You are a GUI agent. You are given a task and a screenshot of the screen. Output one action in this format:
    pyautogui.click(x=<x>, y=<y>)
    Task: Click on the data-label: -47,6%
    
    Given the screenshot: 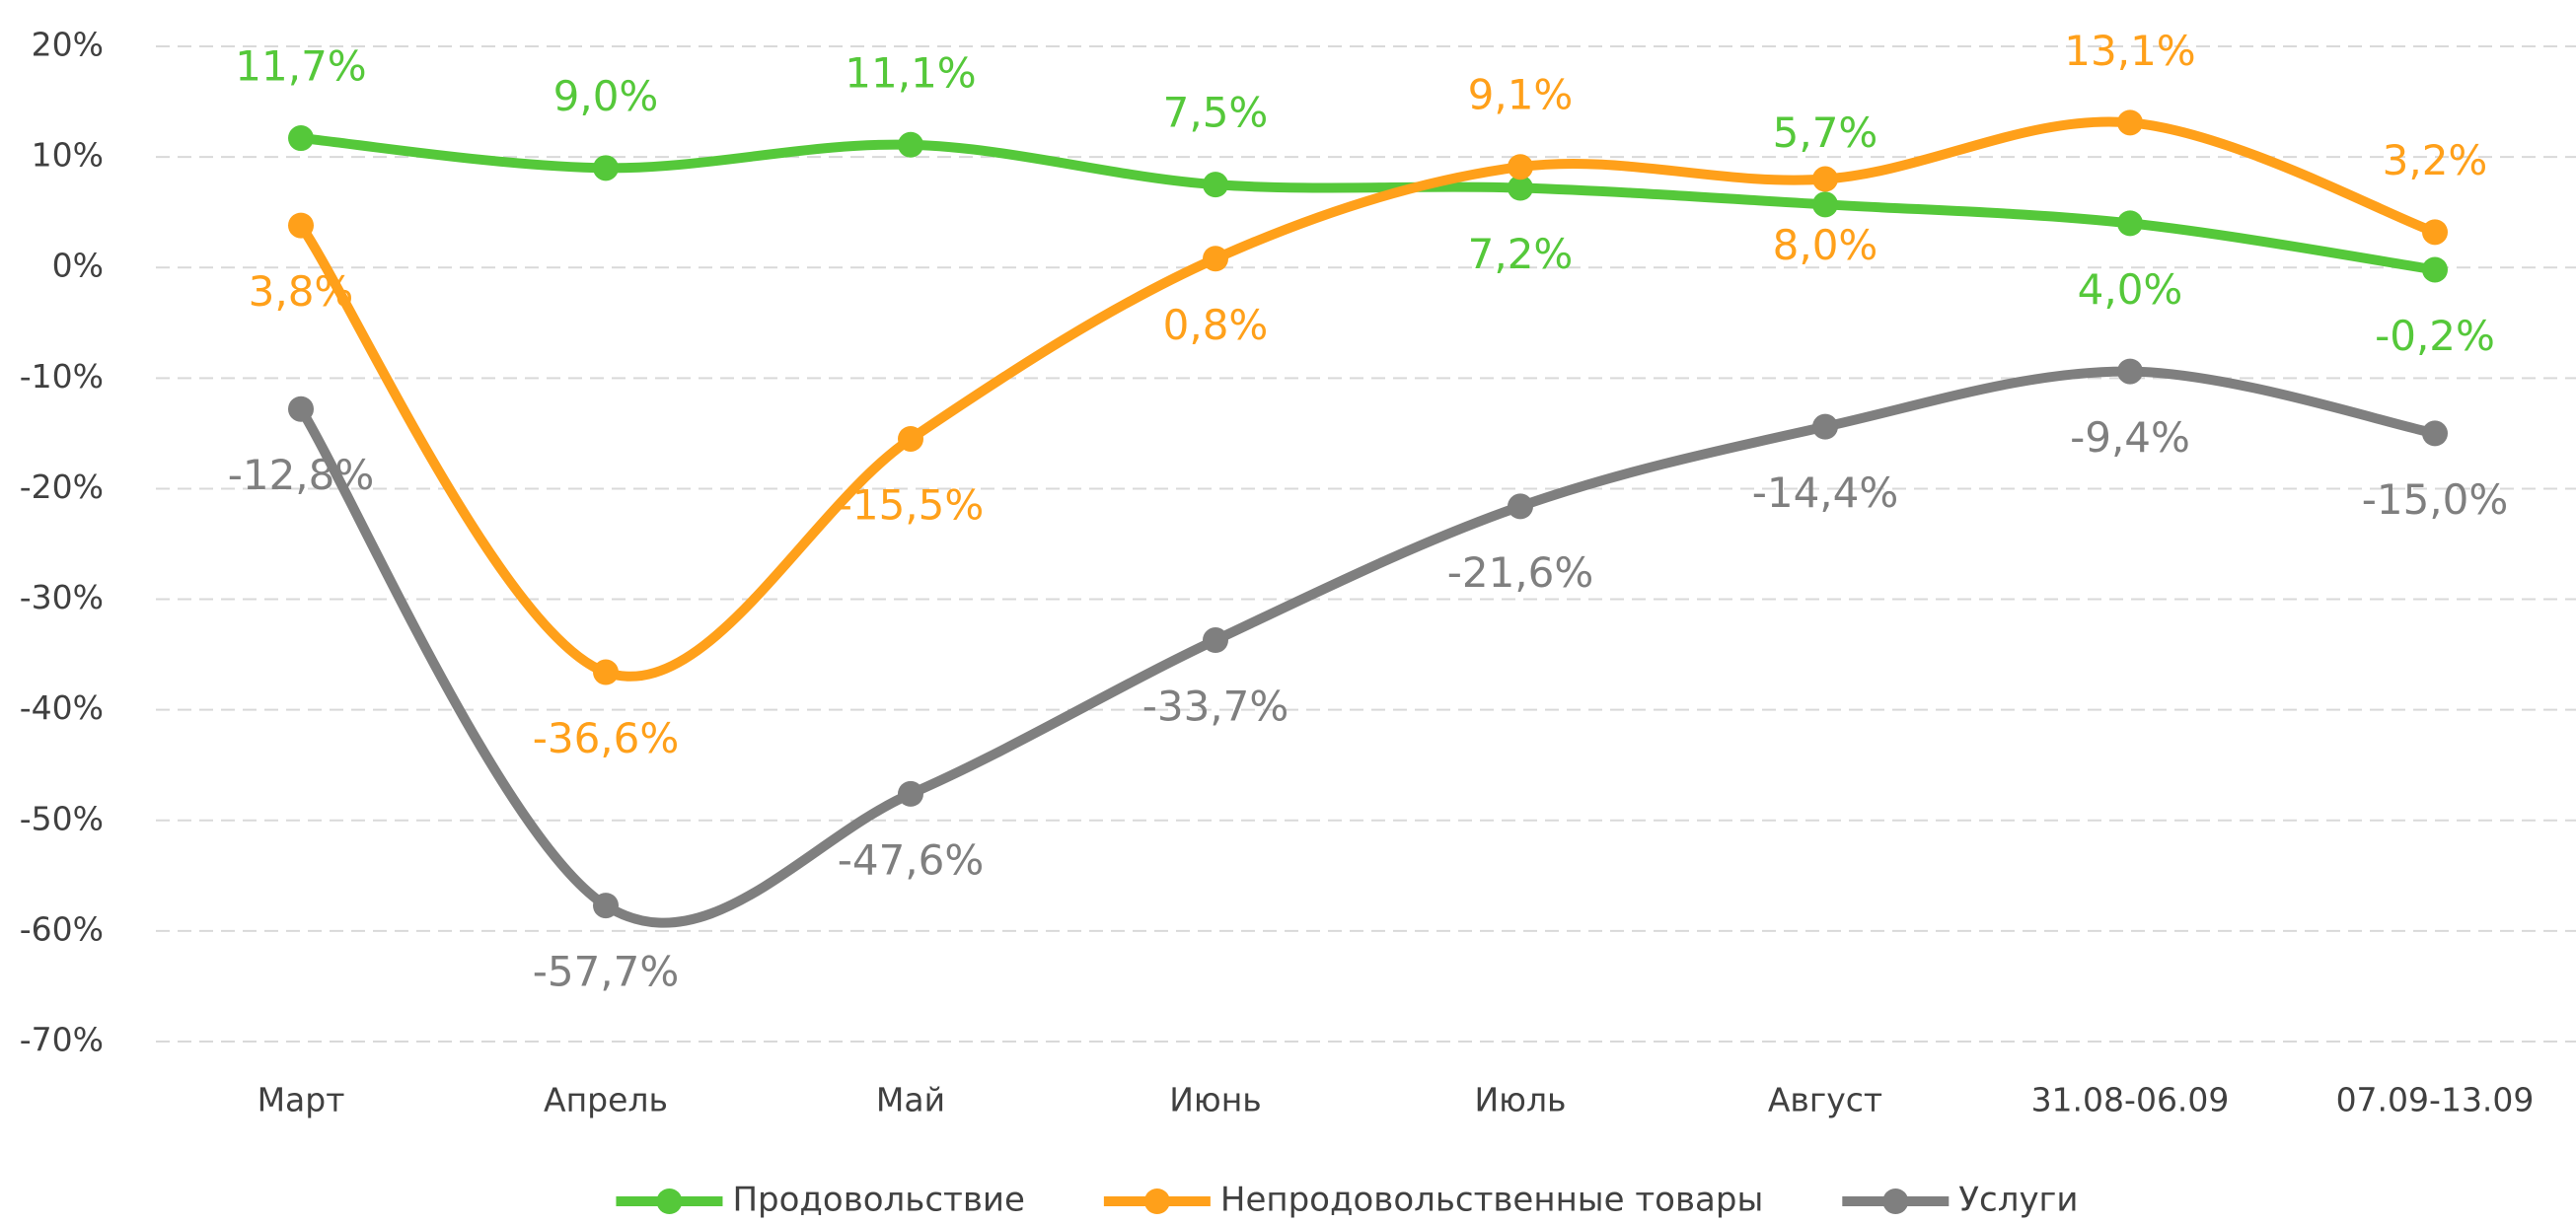 What is the action you would take?
    pyautogui.click(x=911, y=859)
    